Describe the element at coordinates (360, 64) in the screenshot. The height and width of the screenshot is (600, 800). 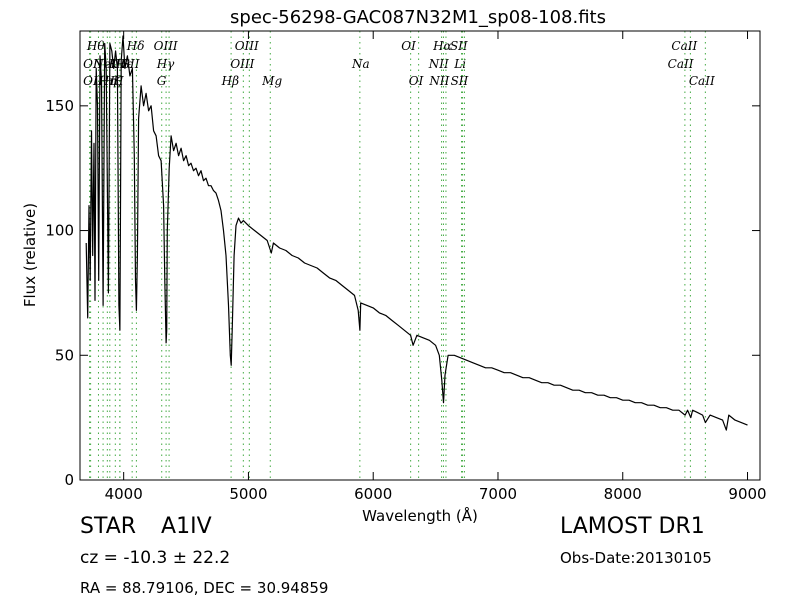
I see `spectral-line-label: Na` at that location.